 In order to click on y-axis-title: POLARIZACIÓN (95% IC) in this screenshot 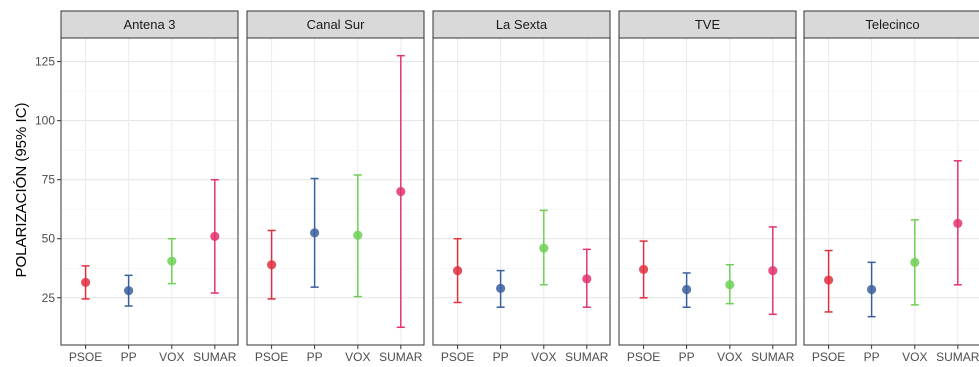, I will do `click(21, 189)`.